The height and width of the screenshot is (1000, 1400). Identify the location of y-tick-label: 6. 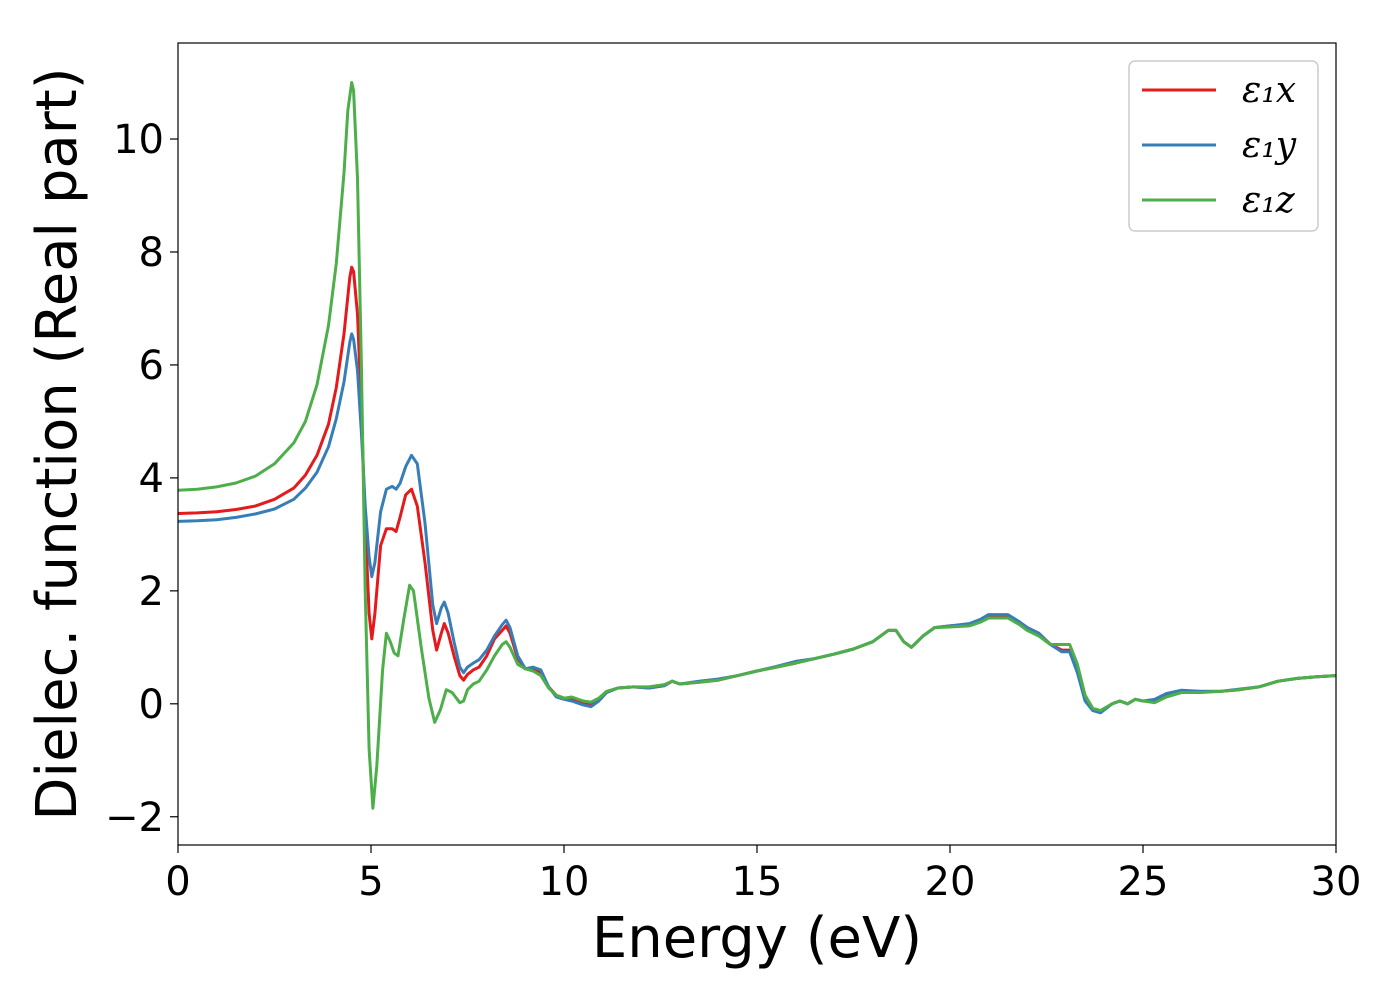
(151, 366).